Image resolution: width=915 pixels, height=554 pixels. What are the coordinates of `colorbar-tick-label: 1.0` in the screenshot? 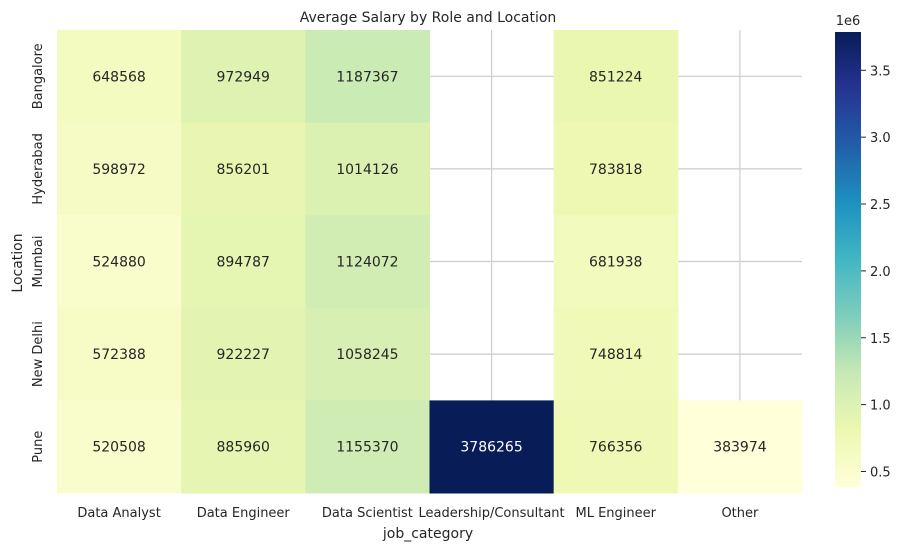 It's located at (880, 406).